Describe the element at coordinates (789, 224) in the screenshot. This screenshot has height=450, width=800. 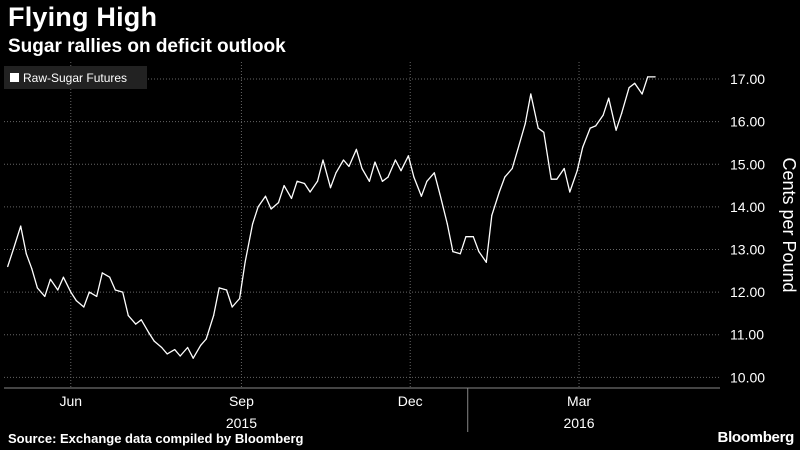
I see `y-axis-title: Cents per Pound` at that location.